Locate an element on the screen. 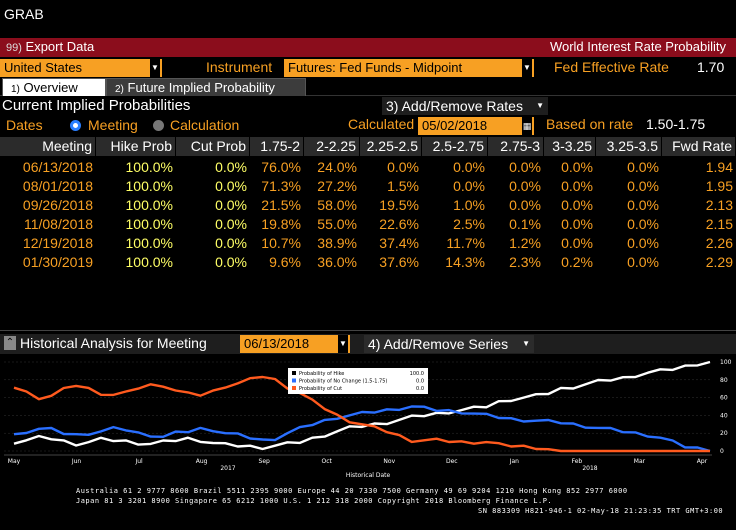 The image size is (736, 530). meeting-radio is located at coordinates (75, 125).